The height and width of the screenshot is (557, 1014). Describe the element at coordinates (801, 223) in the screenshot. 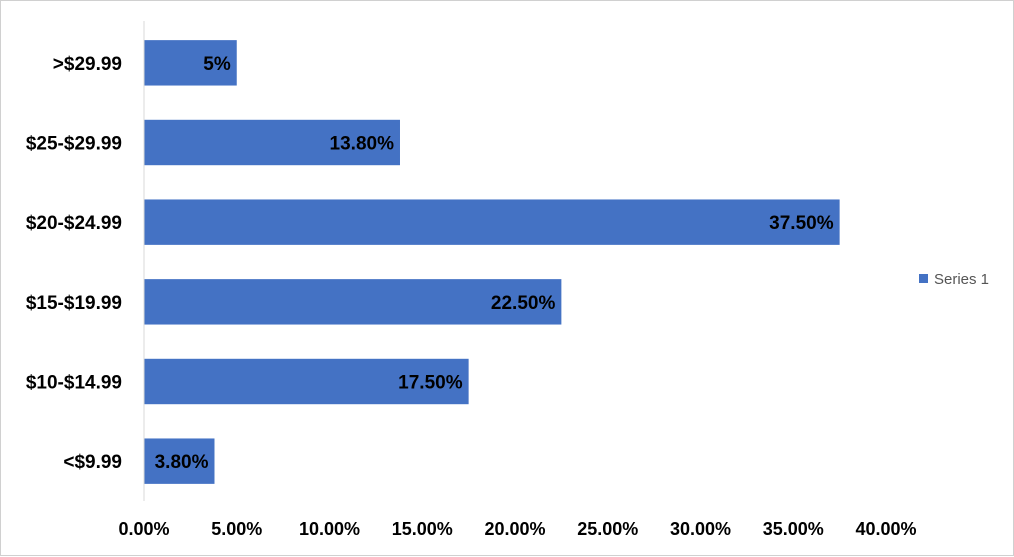

I see `data-label: 37.50%` at that location.